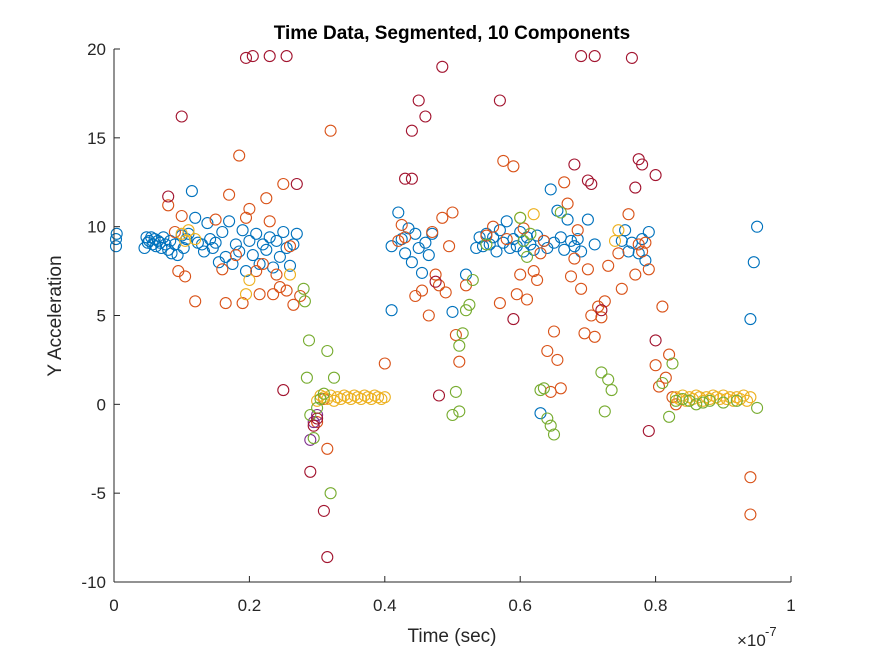 The height and width of the screenshot is (656, 875). What do you see at coordinates (757, 637) in the screenshot?
I see `x-exponent: ×10 -7` at bounding box center [757, 637].